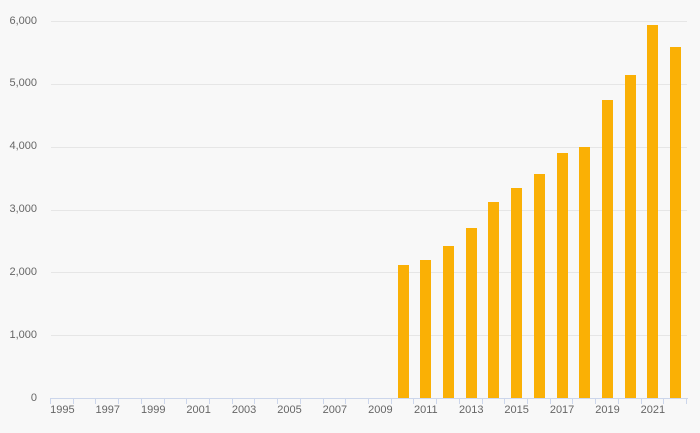 The height and width of the screenshot is (433, 700). I want to click on bar-2020, so click(630, 236).